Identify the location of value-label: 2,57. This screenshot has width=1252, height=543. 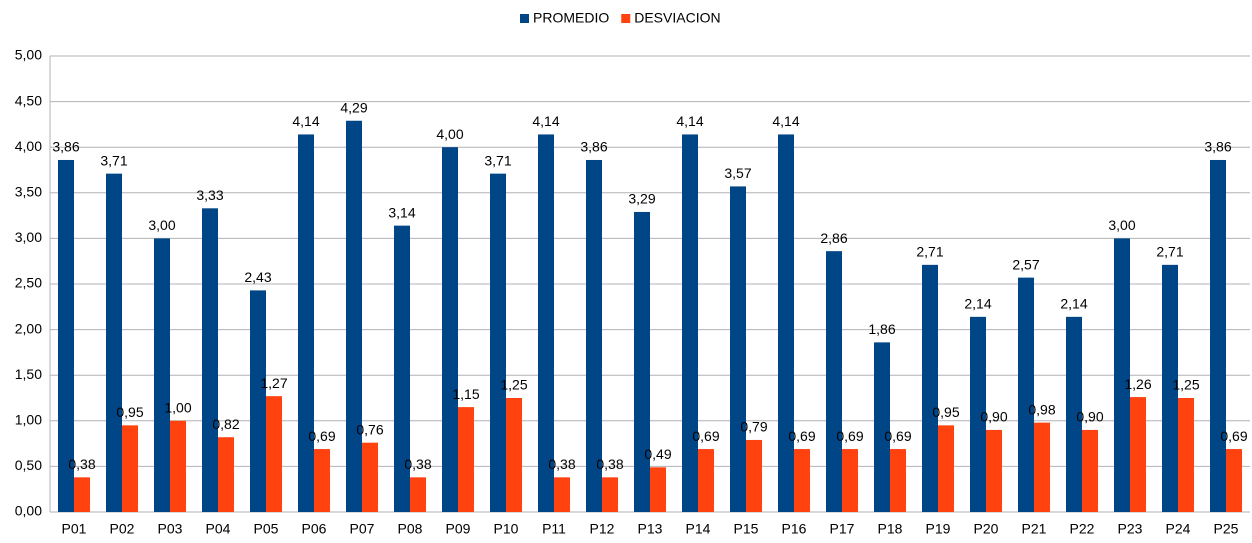
(1025, 264).